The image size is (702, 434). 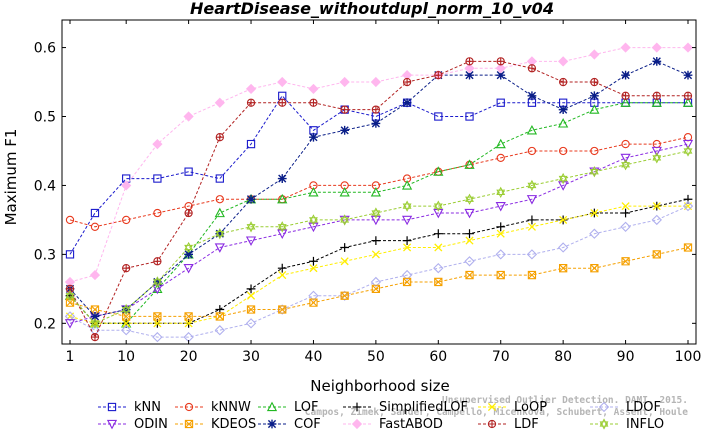 I want to click on legend-item-inflo: INFLO, so click(x=627, y=424).